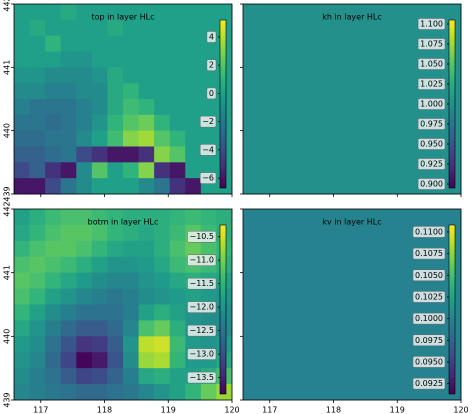  I want to click on colorbar-tick-label: 1.075, so click(431, 44).